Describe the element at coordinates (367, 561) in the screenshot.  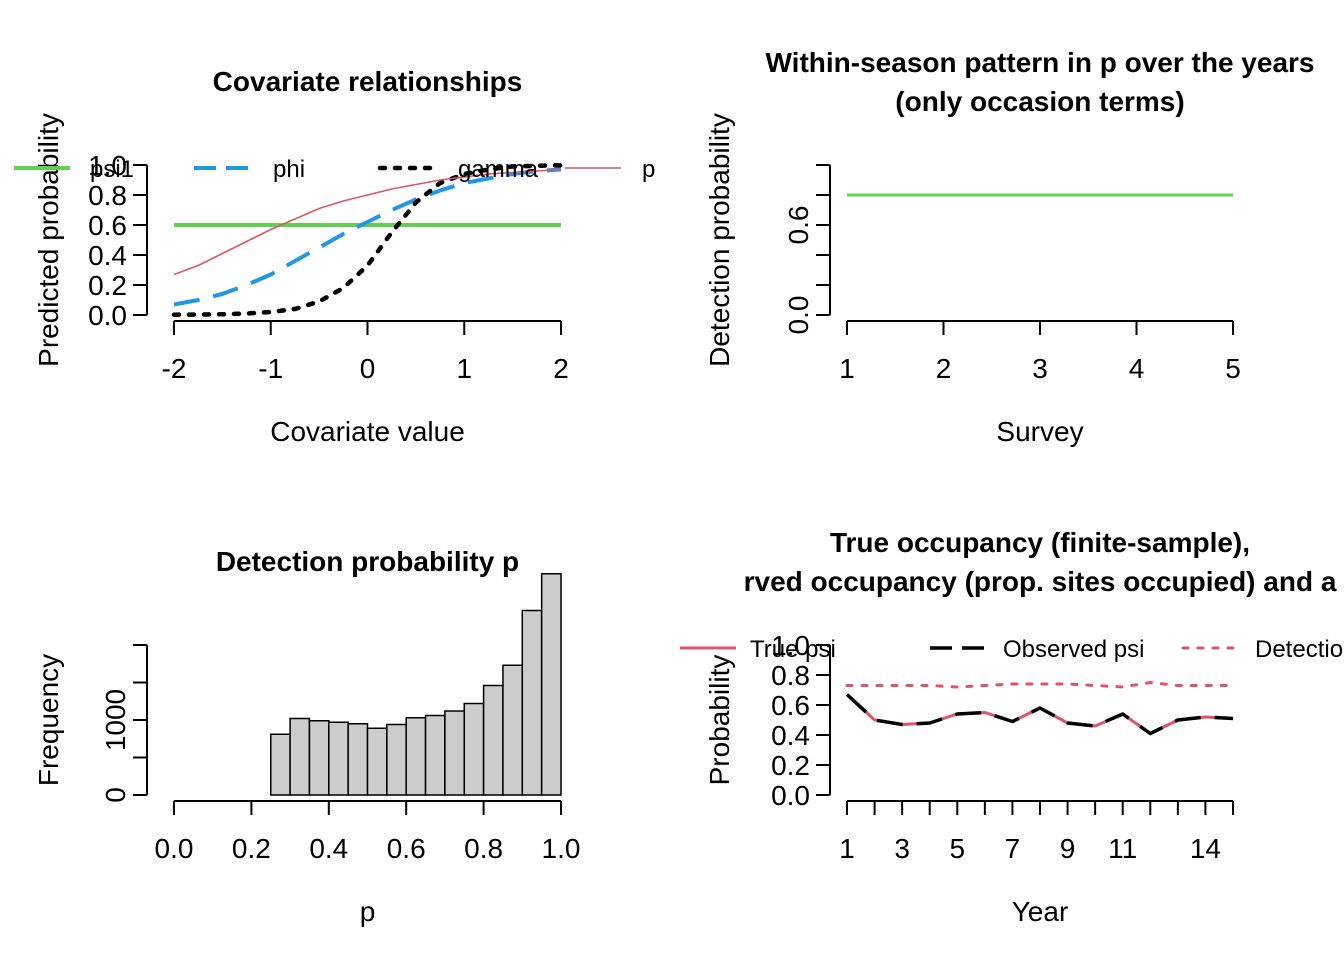
I see `chart-title: Detection probability p` at that location.